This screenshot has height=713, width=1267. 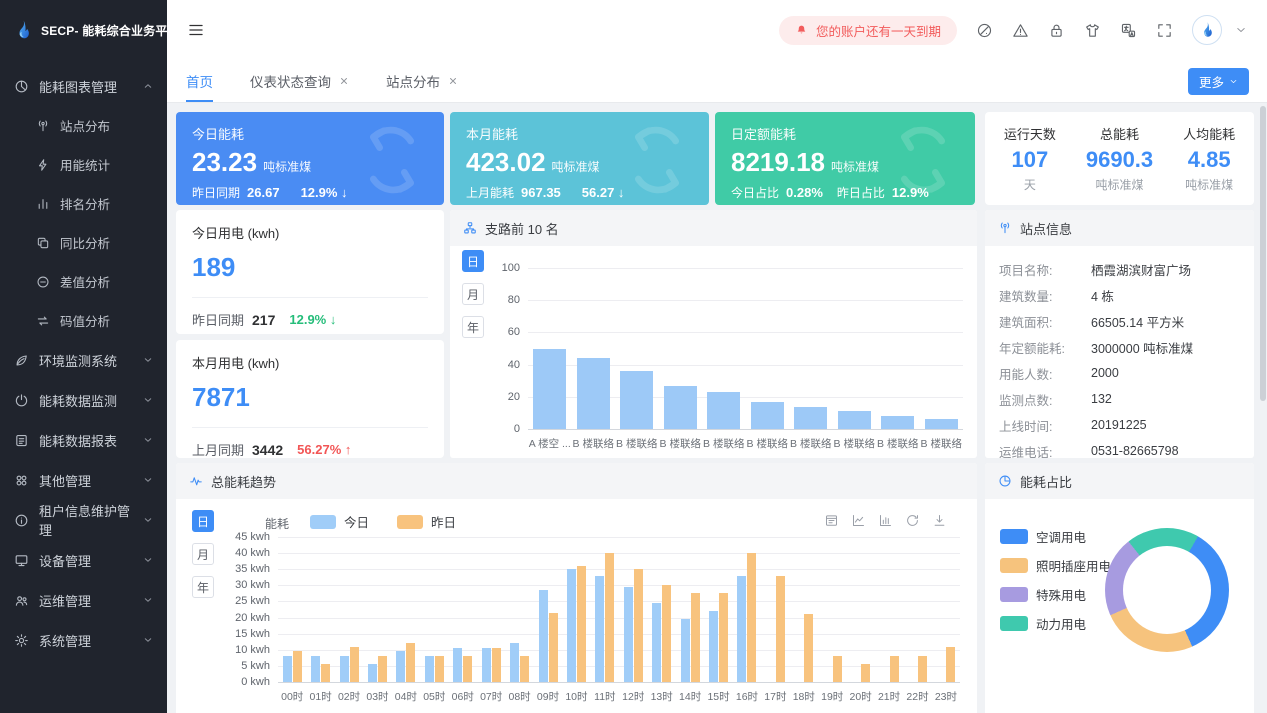 I want to click on card-title: 本月用电 (kwh), so click(x=236, y=363).